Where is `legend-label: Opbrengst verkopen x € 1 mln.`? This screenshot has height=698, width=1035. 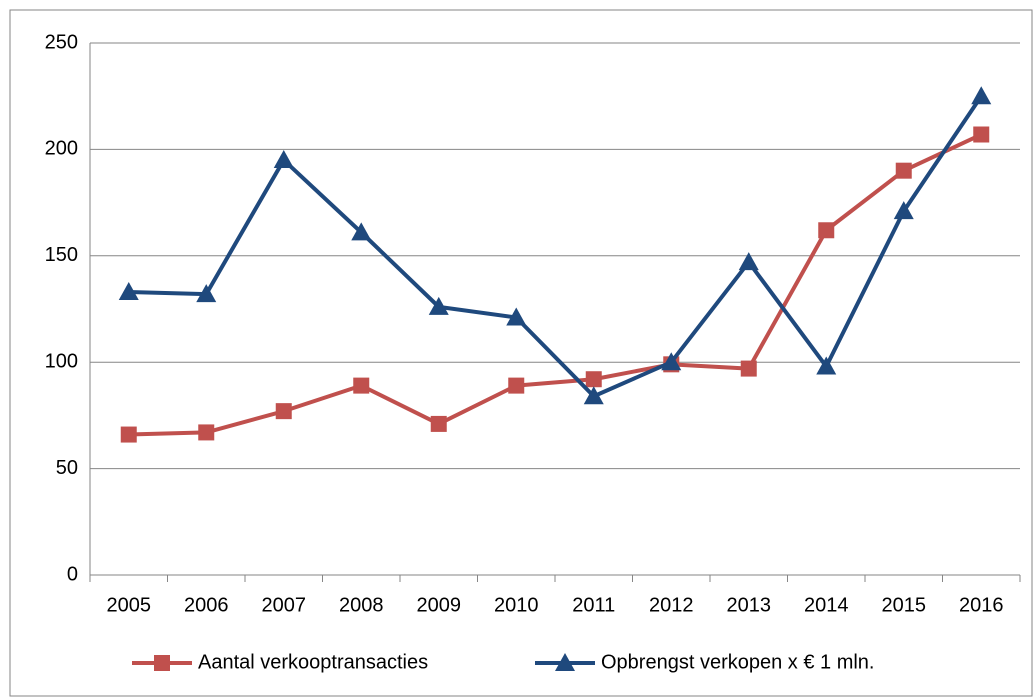 legend-label: Opbrengst verkopen x € 1 mln. is located at coordinates (737, 662).